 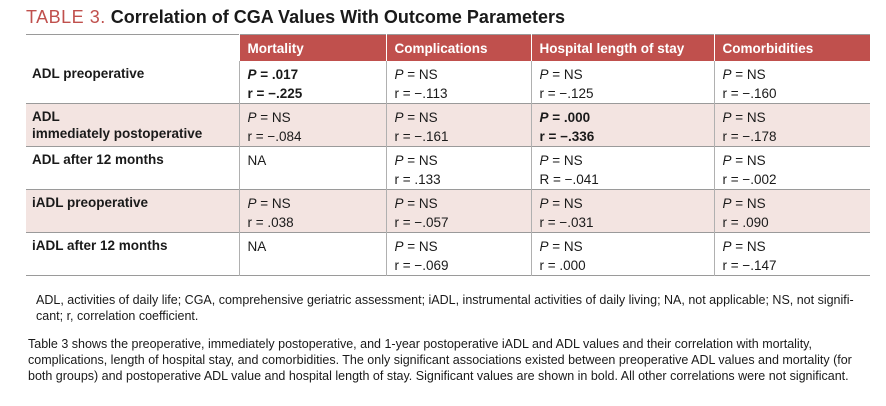 What do you see at coordinates (132, 211) in the screenshot?
I see `row-label: iADL preoperative` at bounding box center [132, 211].